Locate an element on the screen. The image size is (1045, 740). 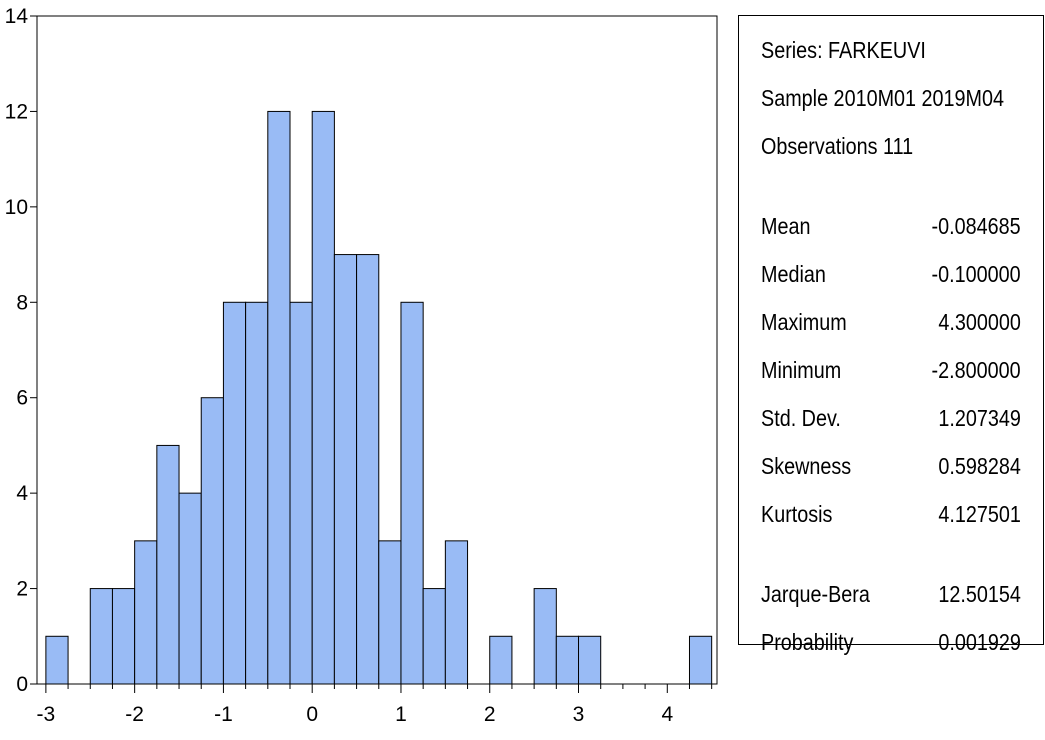
series-name: Series: FARKEUVI is located at coordinates (843, 50).